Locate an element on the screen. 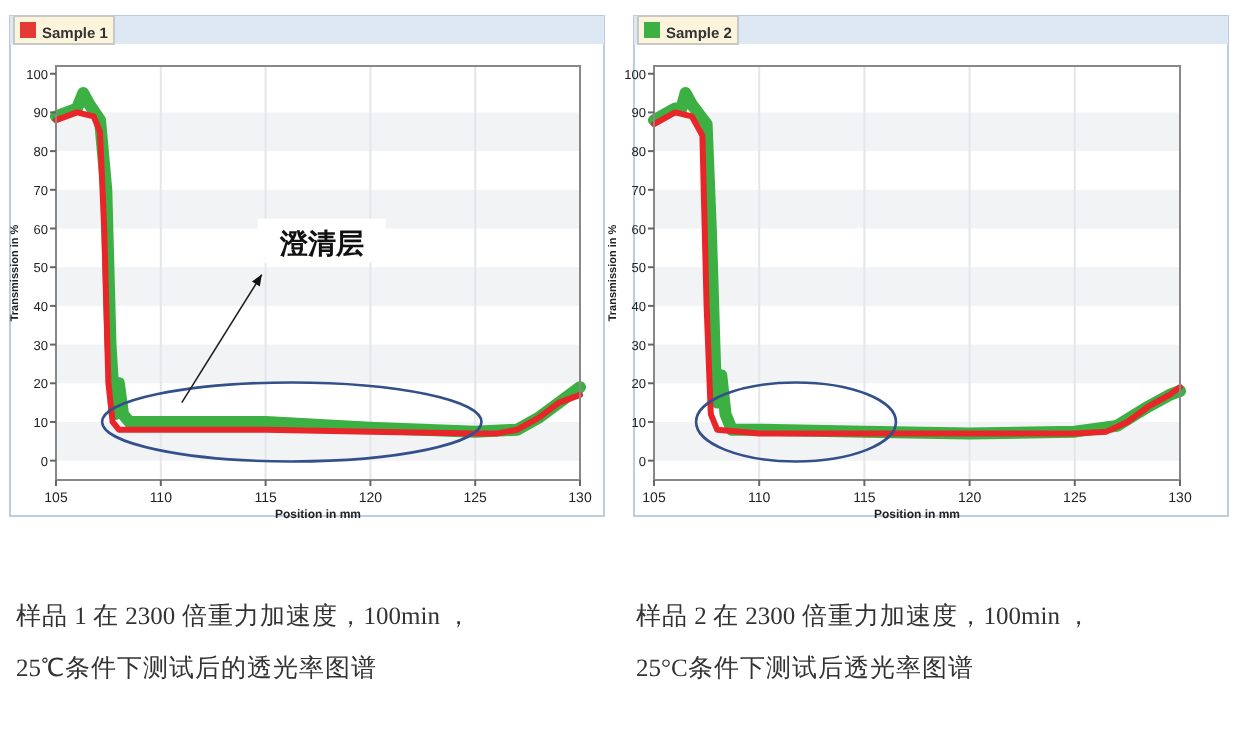 This screenshot has width=1248, height=730. annotation: 澄清层 is located at coordinates (320, 242).